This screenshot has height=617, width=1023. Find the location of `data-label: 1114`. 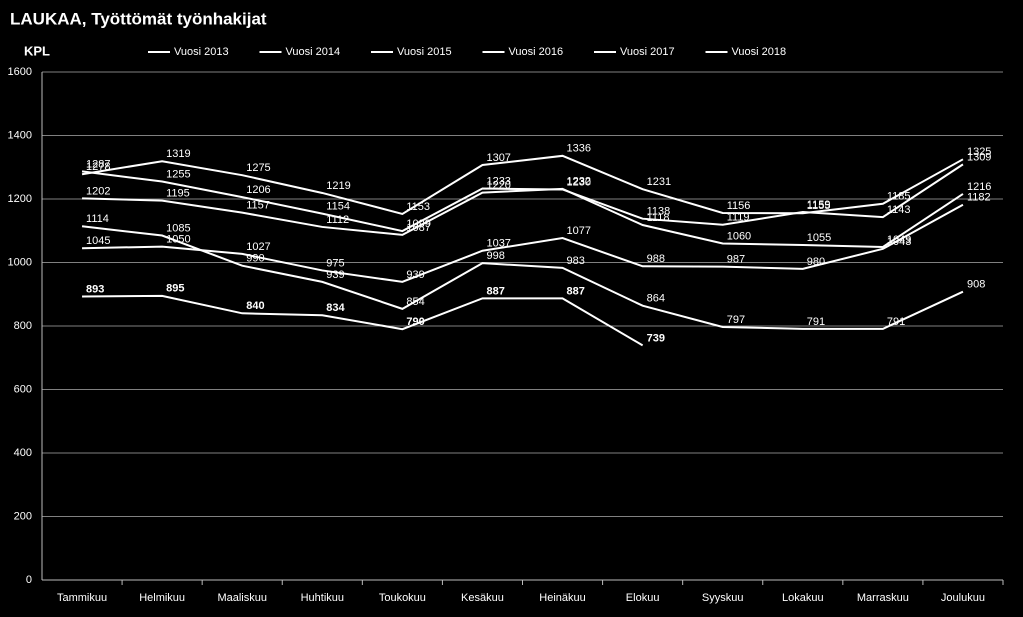

data-label: 1114 is located at coordinates (97, 219).